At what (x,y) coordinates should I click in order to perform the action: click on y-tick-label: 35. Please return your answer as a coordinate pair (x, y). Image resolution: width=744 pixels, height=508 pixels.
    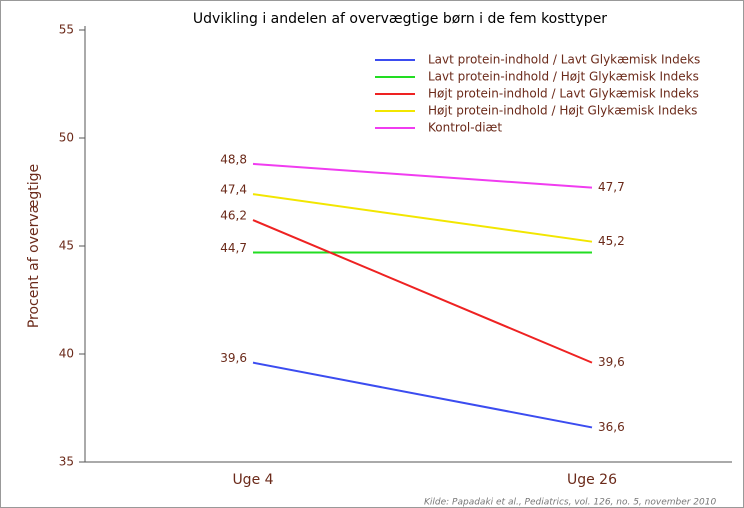
    Looking at the image, I should click on (66, 462).